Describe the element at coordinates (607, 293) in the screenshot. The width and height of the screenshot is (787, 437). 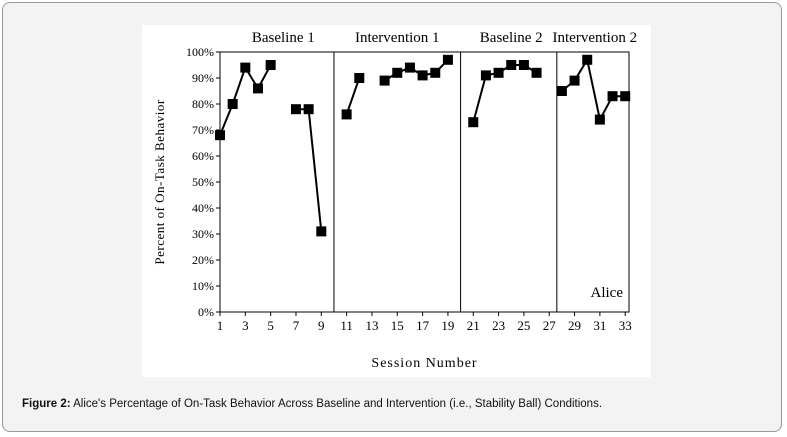
I see `subject-annotation: Alice` at that location.